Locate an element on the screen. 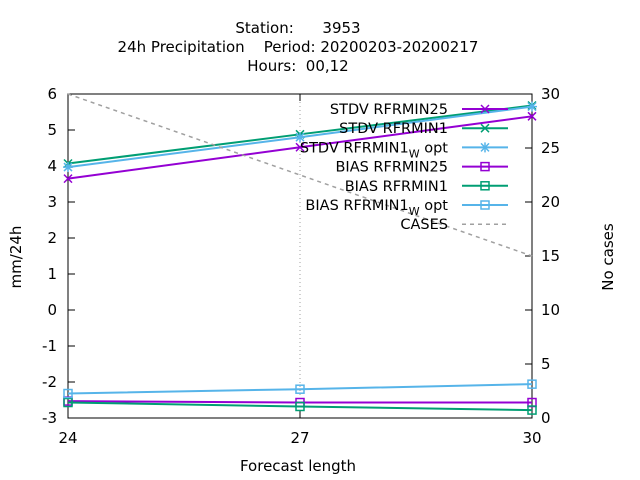 This screenshot has height=480, width=640. y2-tick-label: 0 is located at coordinates (546, 418).